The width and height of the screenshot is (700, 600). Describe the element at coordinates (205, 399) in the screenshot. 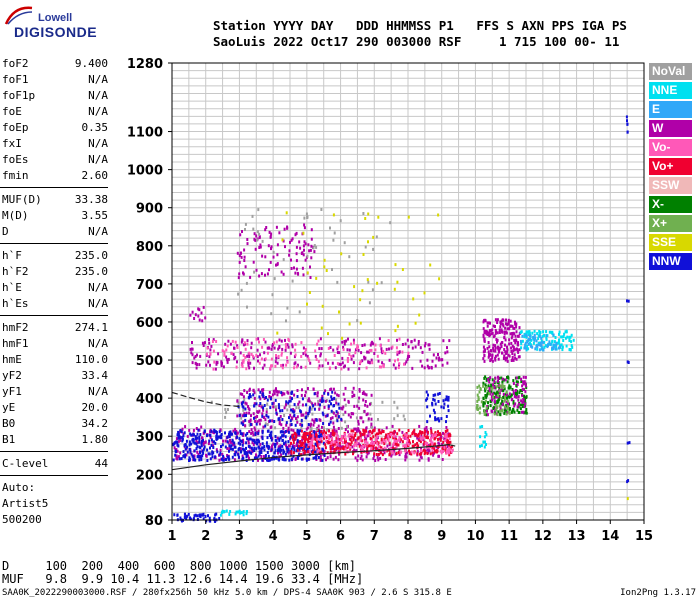

I see `extrapolated-profile` at that location.